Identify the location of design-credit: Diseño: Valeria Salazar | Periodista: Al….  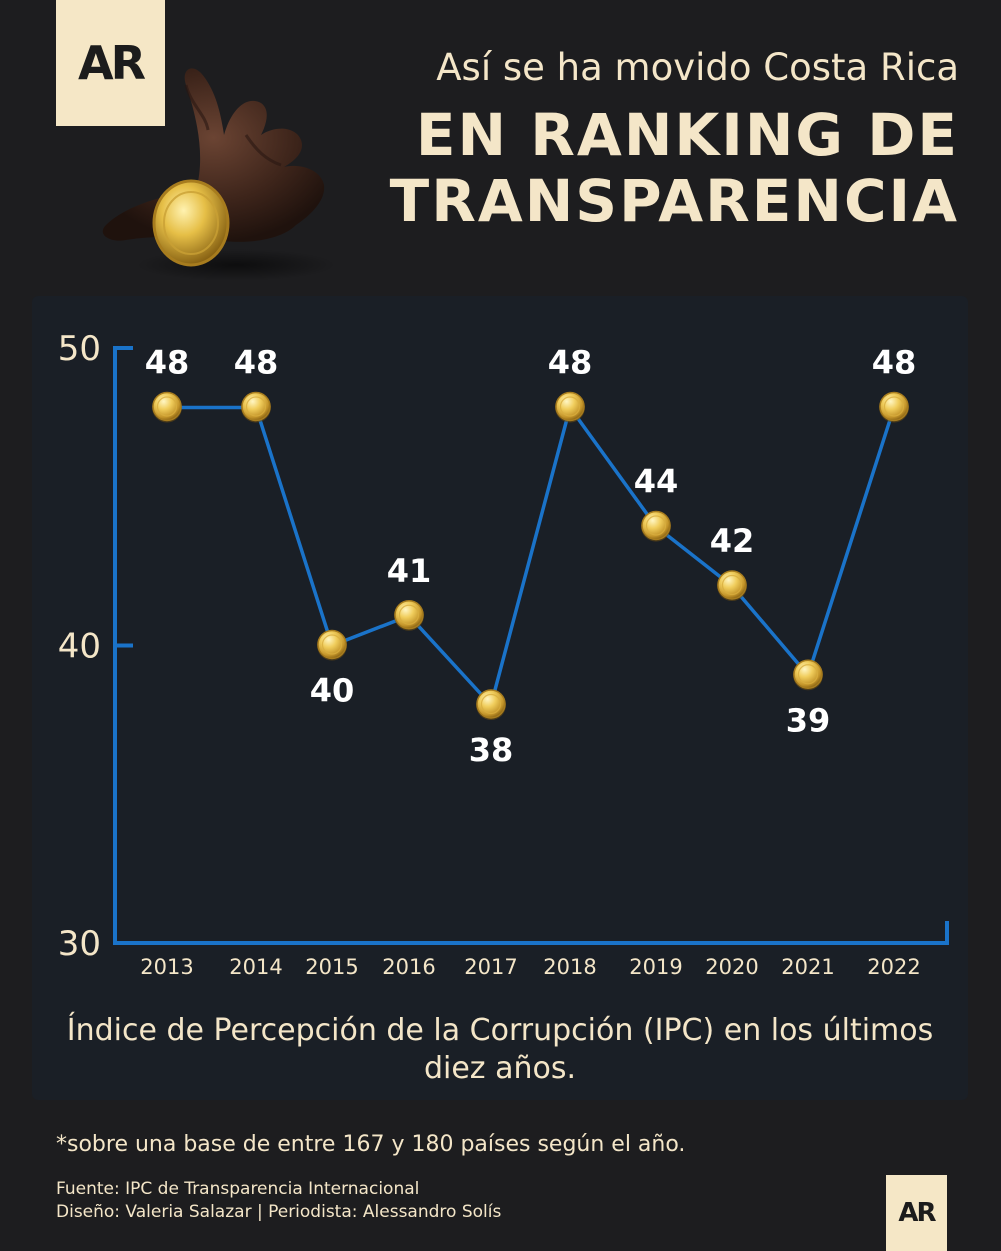
(279, 1212).